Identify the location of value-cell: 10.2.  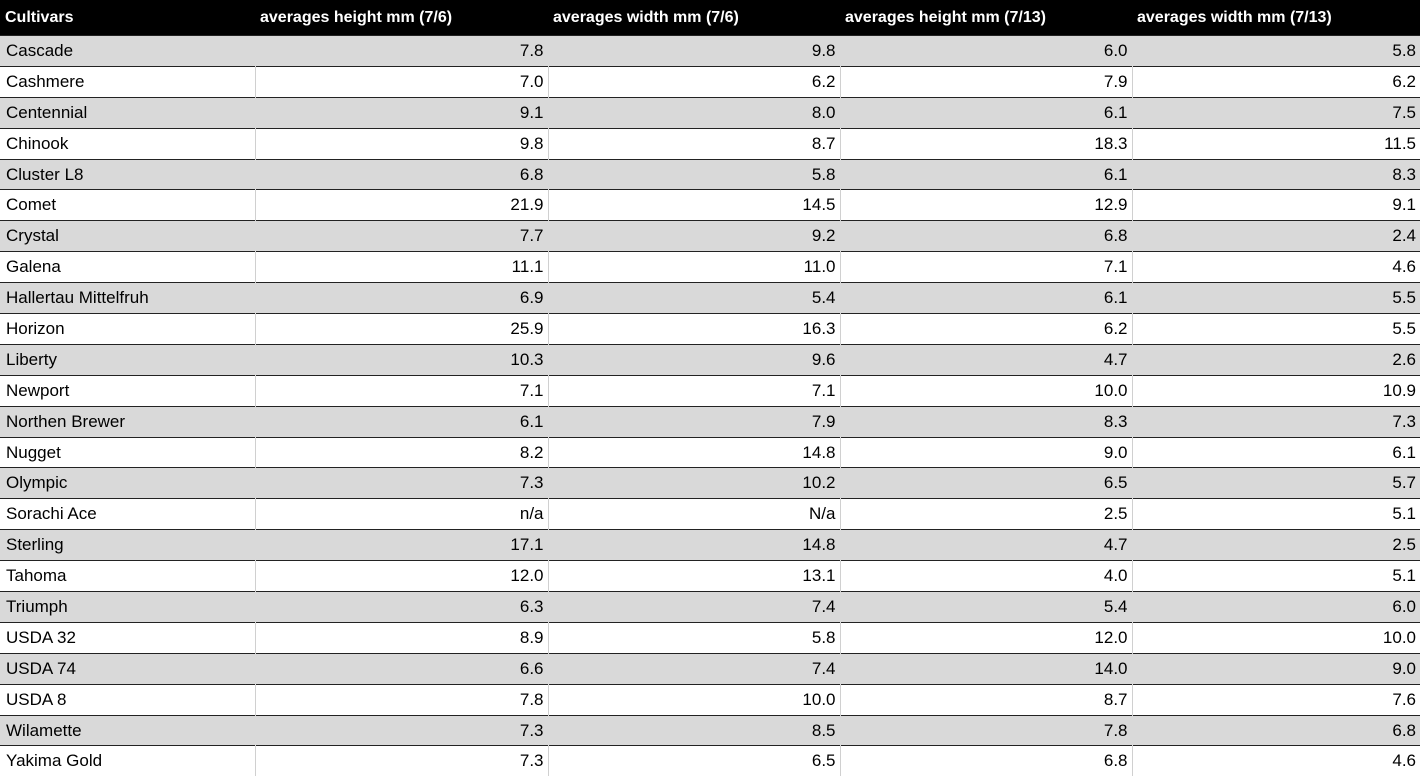
(693, 483).